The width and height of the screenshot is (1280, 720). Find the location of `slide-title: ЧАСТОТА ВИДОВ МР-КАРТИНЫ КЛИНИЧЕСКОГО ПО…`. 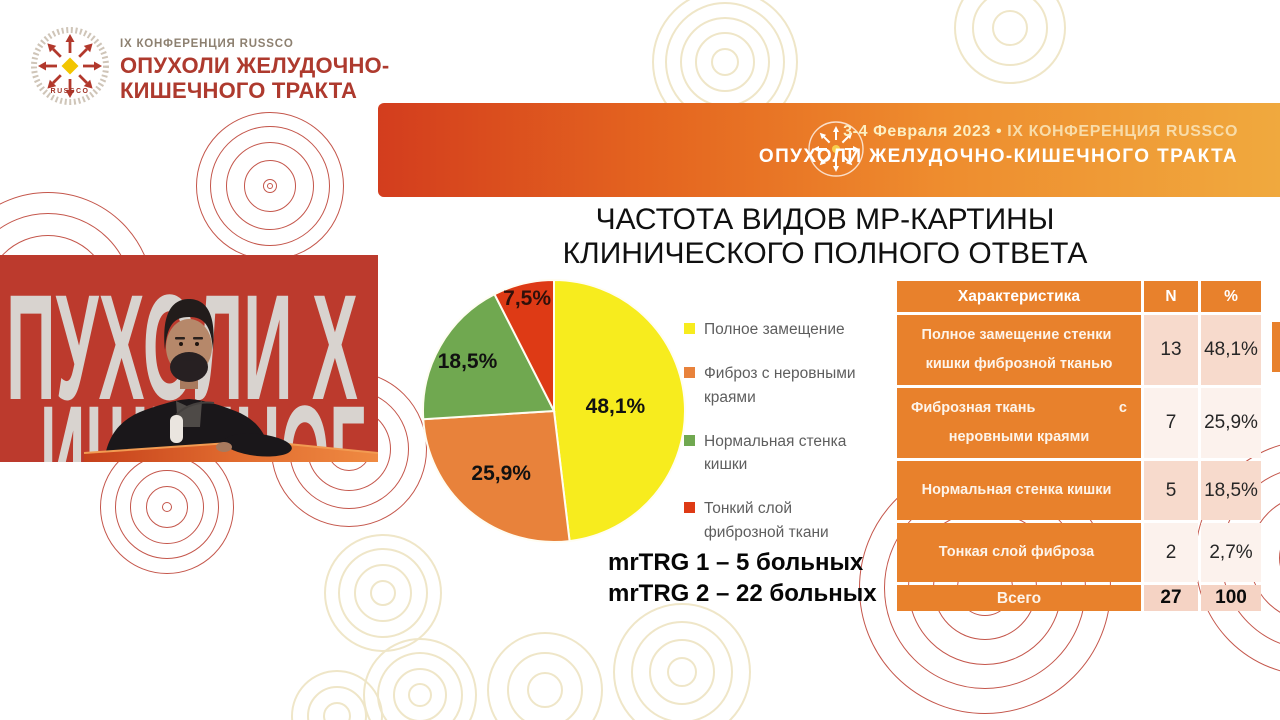

slide-title: ЧАСТОТА ВИДОВ МР-КАРТИНЫ КЛИНИЧЕСКОГО ПО… is located at coordinates (825, 237).